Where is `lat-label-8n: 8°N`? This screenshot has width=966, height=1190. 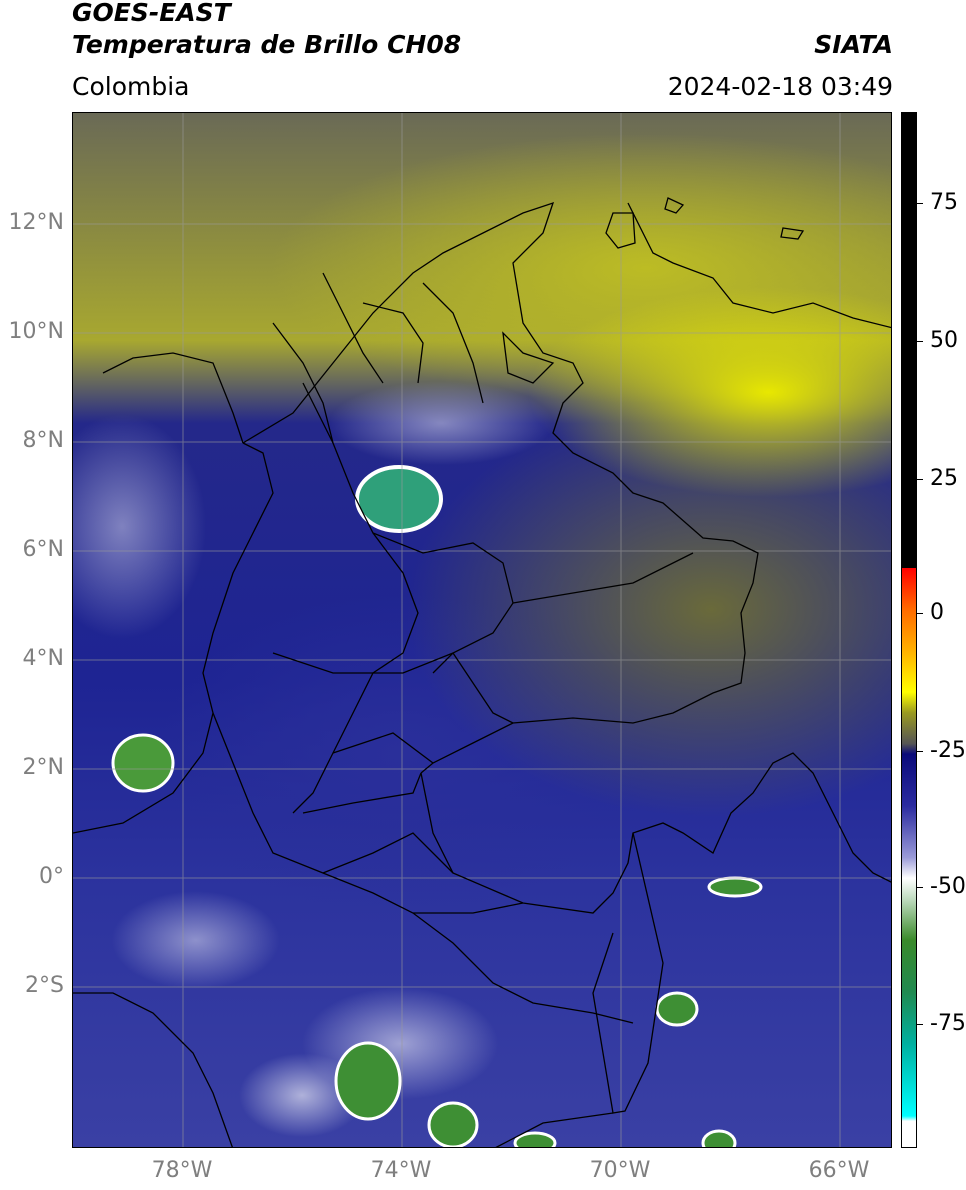 lat-label-8n: 8°N is located at coordinates (43, 440).